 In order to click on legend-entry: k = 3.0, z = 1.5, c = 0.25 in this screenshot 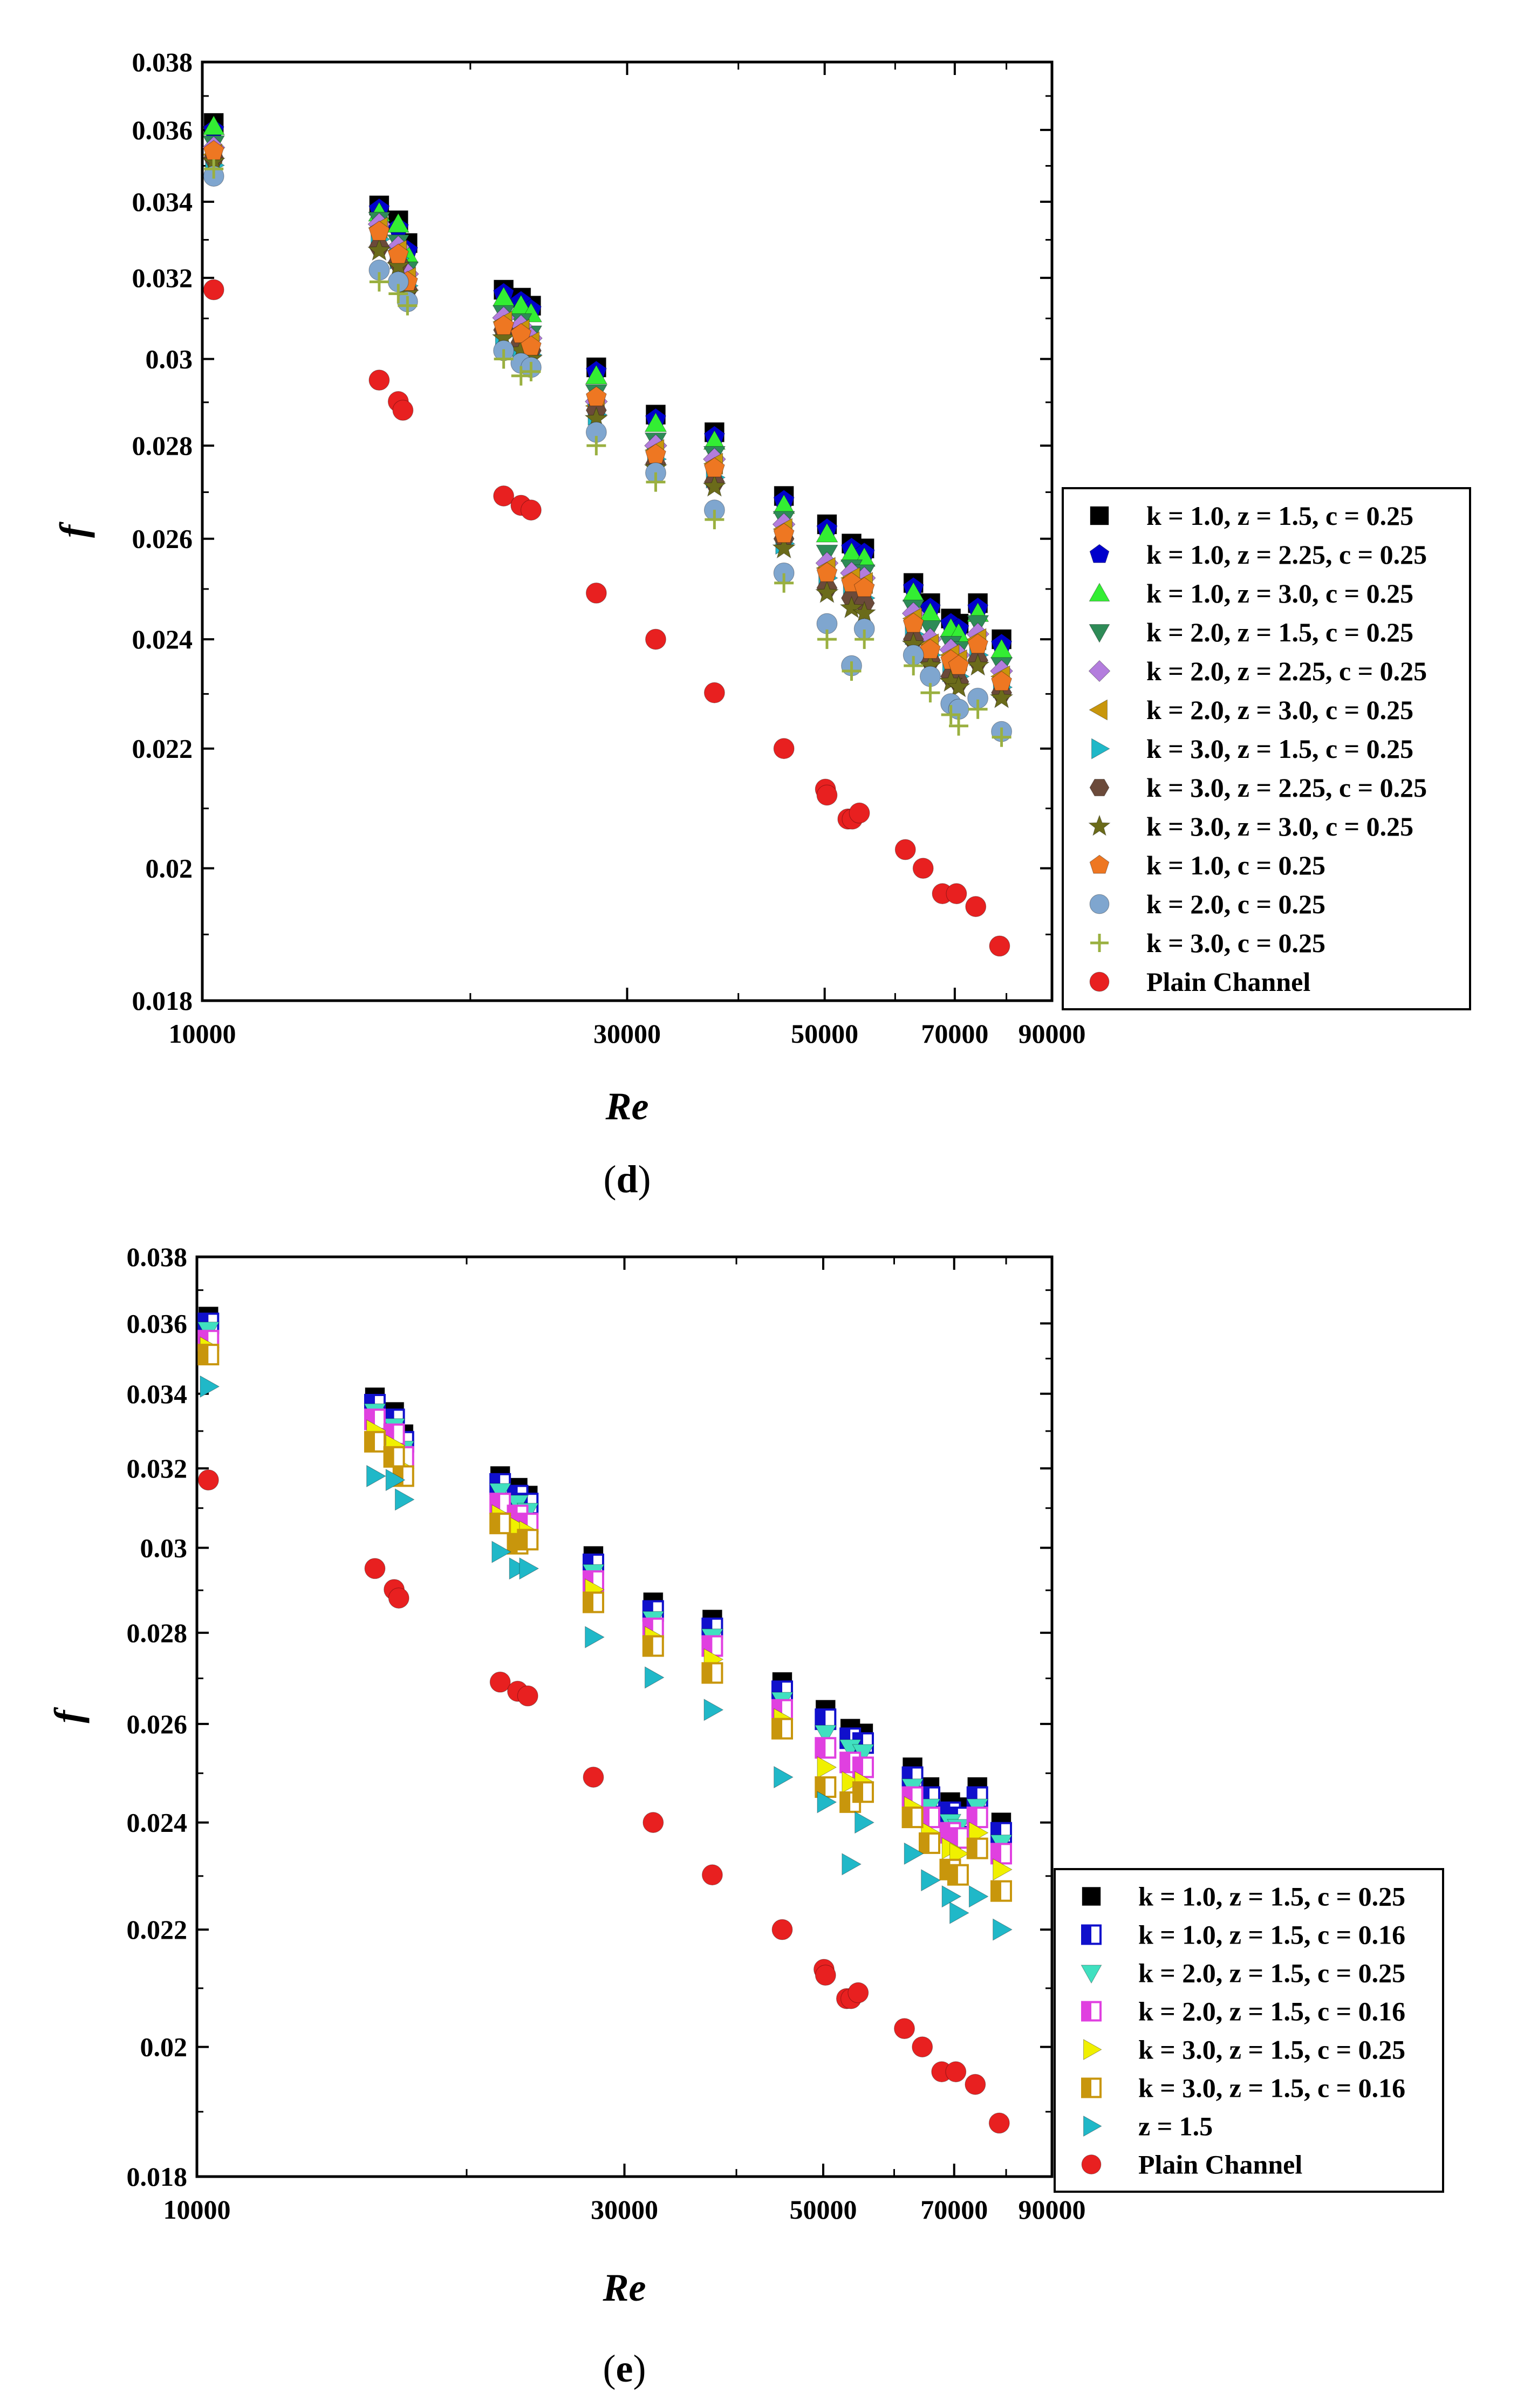, I will do `click(1271, 2050)`.